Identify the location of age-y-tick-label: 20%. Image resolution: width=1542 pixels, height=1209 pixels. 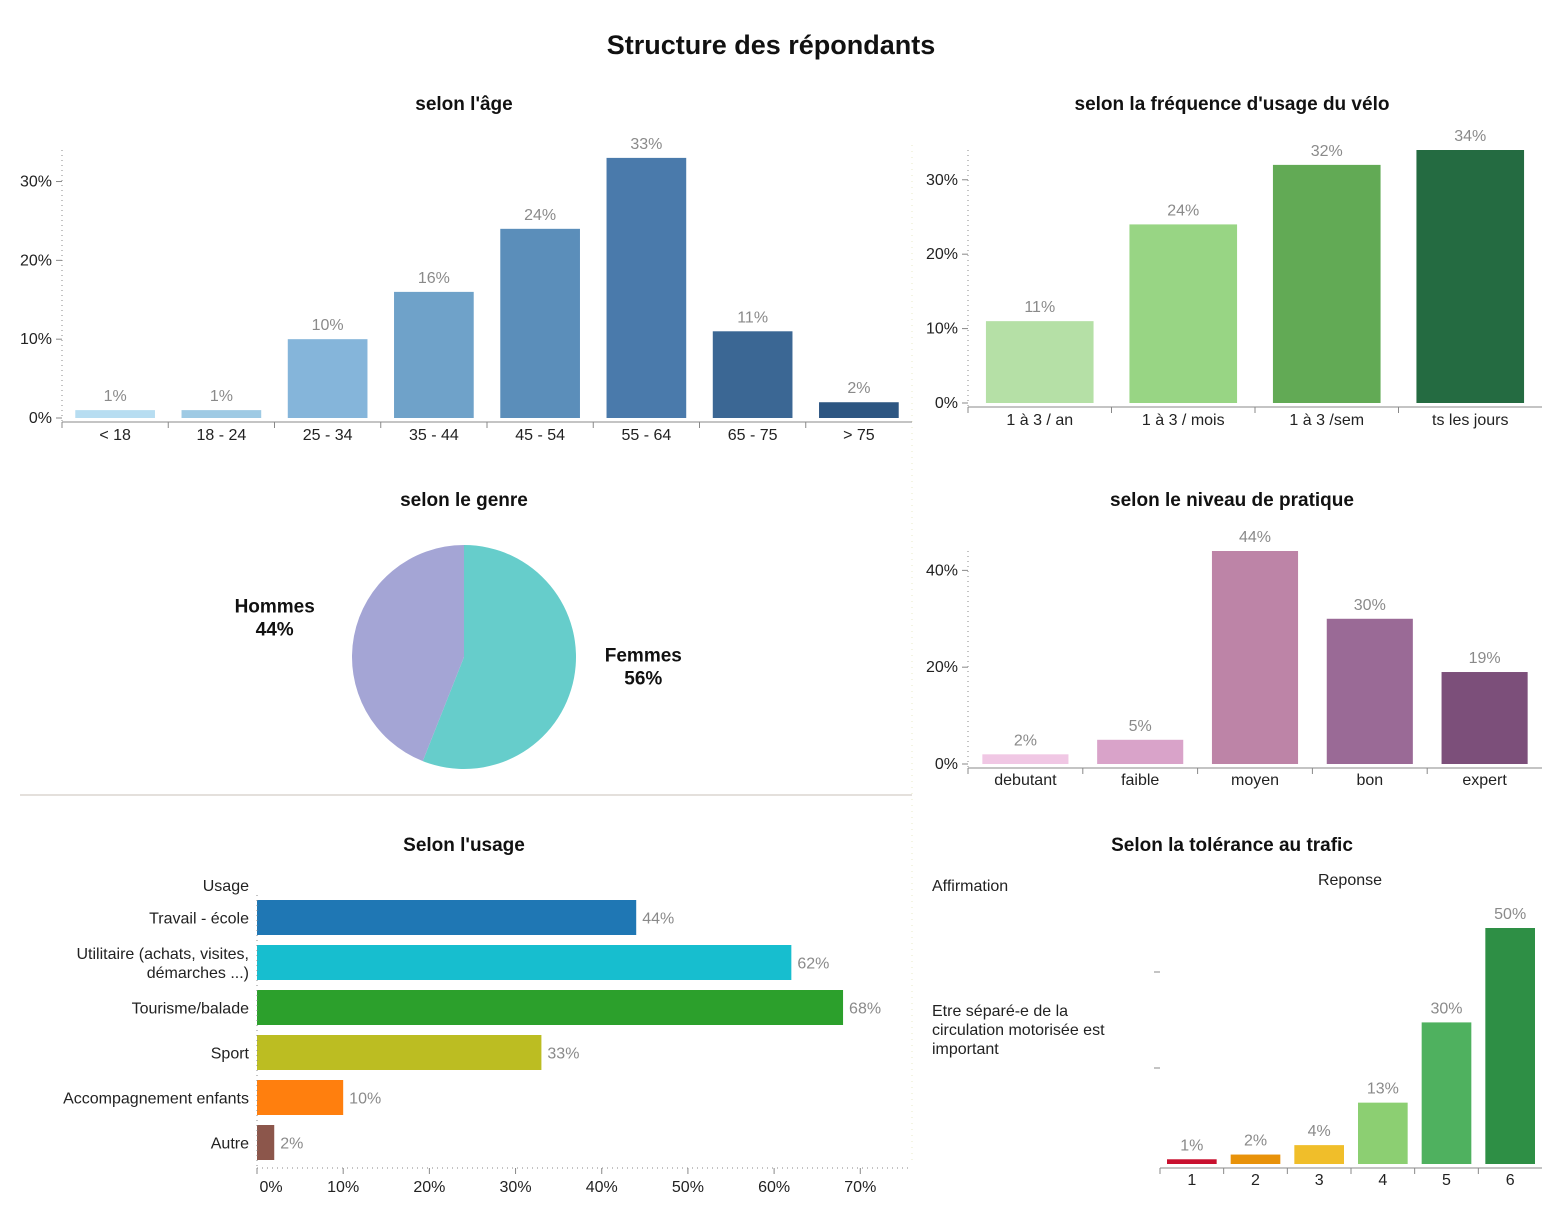
(36, 260).